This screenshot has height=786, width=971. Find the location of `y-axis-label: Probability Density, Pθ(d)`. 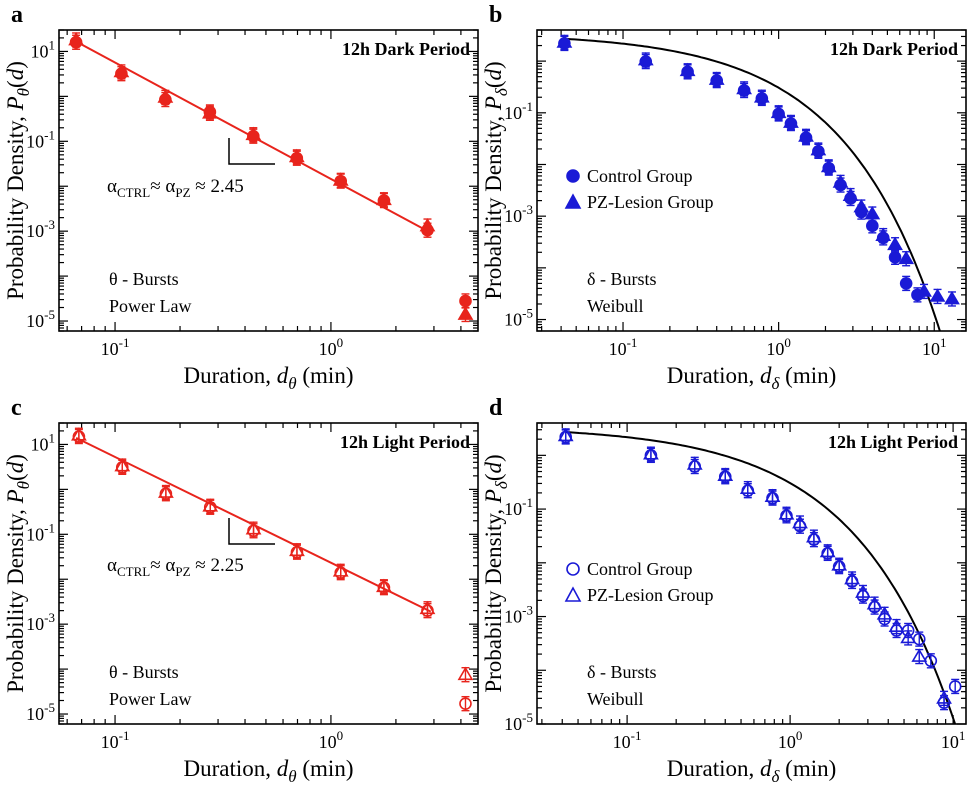

y-axis-label: Probability Density, Pθ(d) is located at coordinates (18, 573).